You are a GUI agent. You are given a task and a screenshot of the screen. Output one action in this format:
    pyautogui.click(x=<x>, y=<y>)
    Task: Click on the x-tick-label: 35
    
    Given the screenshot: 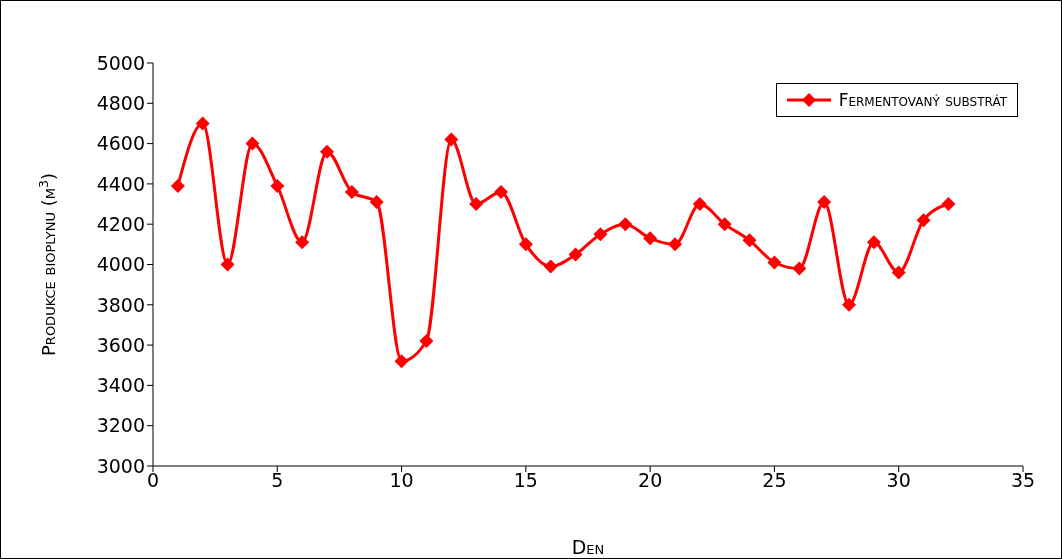 What is the action you would take?
    pyautogui.click(x=1023, y=480)
    